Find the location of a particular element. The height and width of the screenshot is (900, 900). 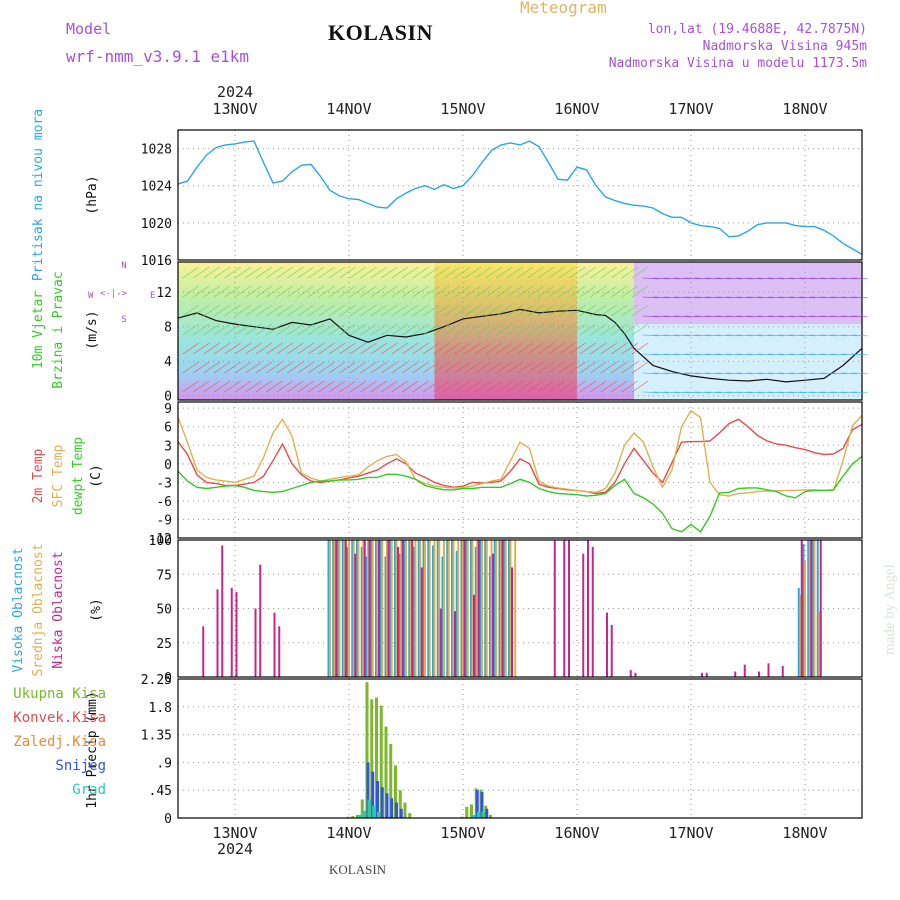

y-tick-label: 75 is located at coordinates (164, 575).